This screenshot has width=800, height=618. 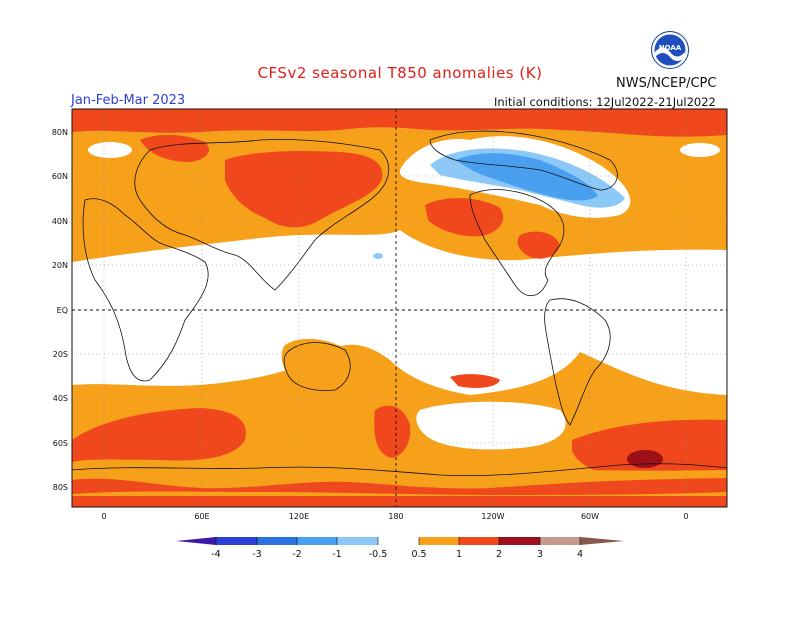 What do you see at coordinates (60, 176) in the screenshot?
I see `lat-label: 60N` at bounding box center [60, 176].